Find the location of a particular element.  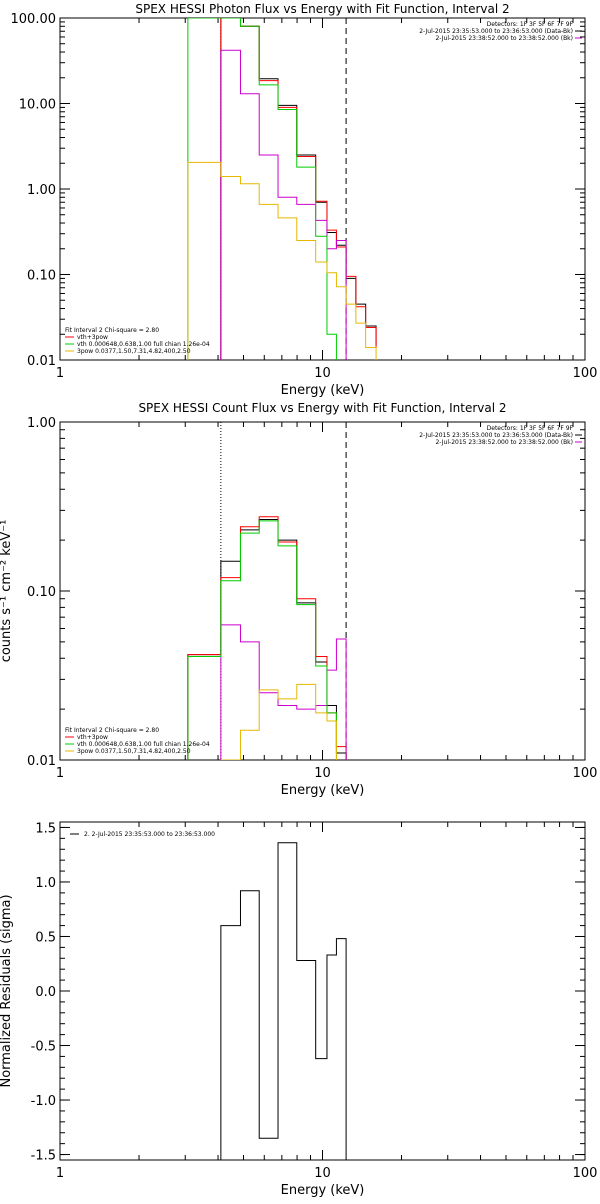

y-tick-label: -1.5 is located at coordinates (43, 1156).